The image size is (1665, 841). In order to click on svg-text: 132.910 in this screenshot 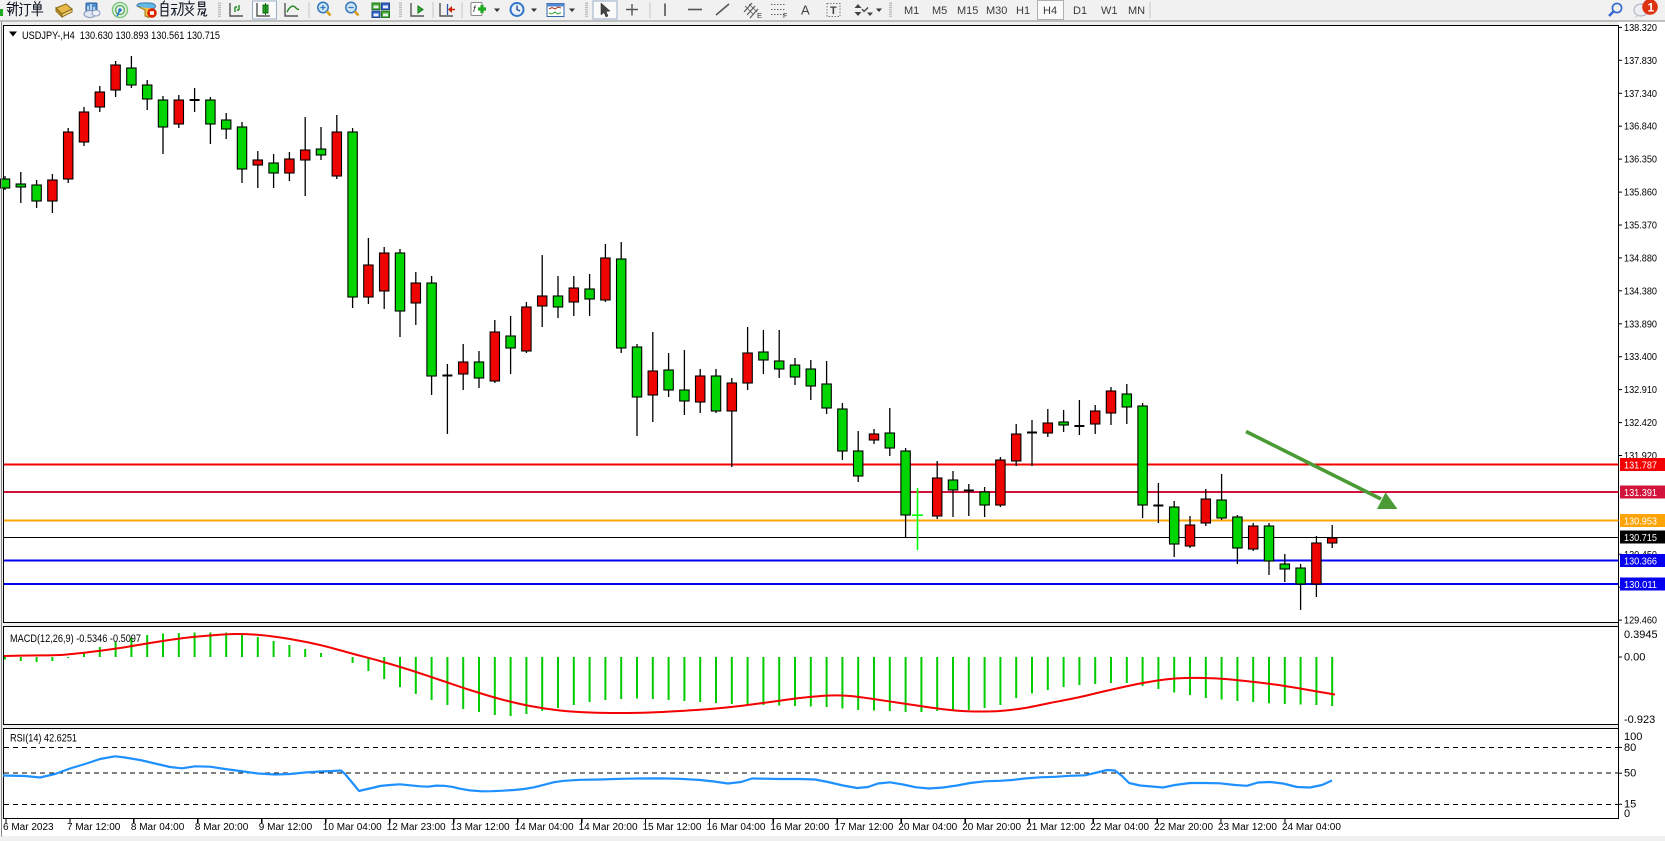, I will do `click(1640, 390)`.